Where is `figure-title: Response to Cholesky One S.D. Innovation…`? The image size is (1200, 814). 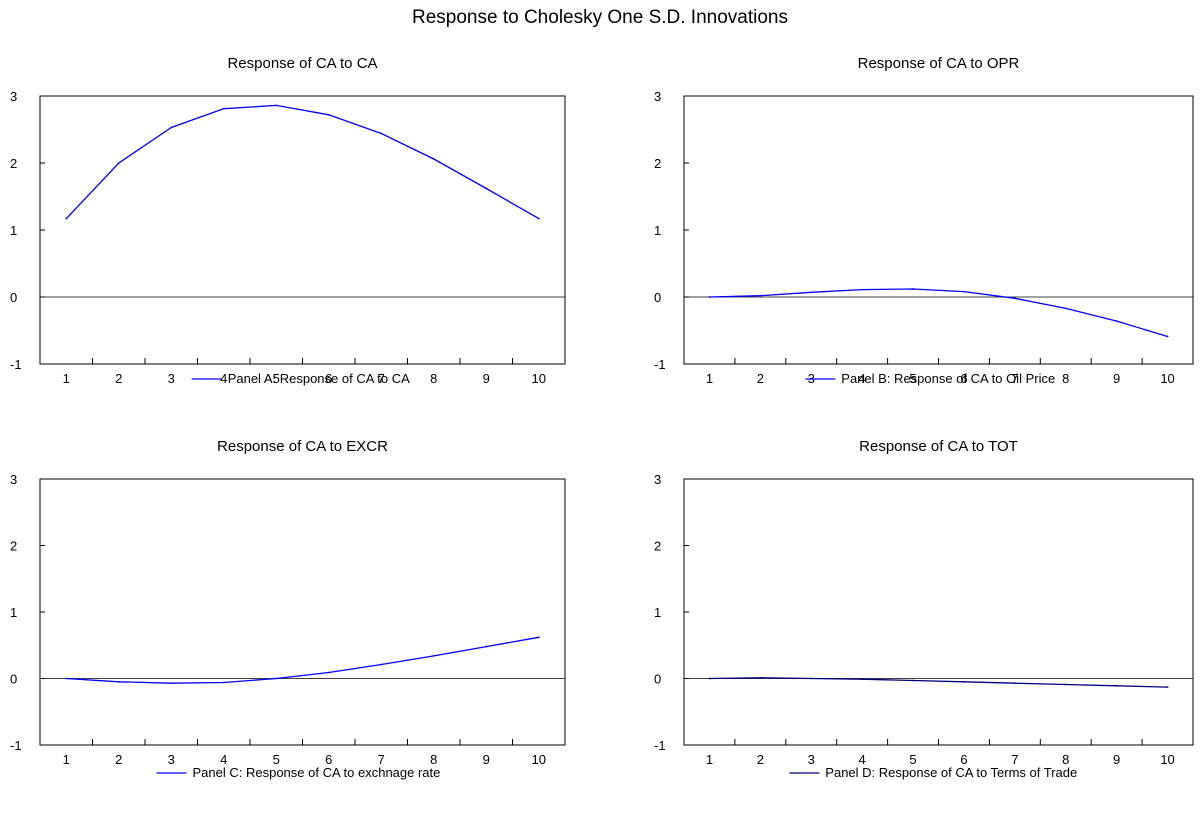 figure-title: Response to Cholesky One S.D. Innovation… is located at coordinates (600, 17).